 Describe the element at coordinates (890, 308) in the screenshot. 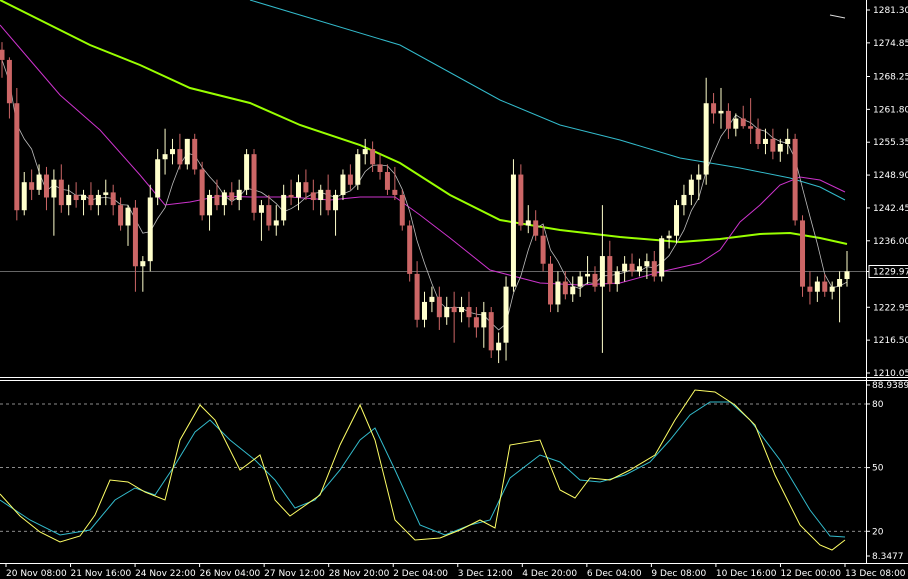

I see `price-tick-label: 1222.95` at that location.